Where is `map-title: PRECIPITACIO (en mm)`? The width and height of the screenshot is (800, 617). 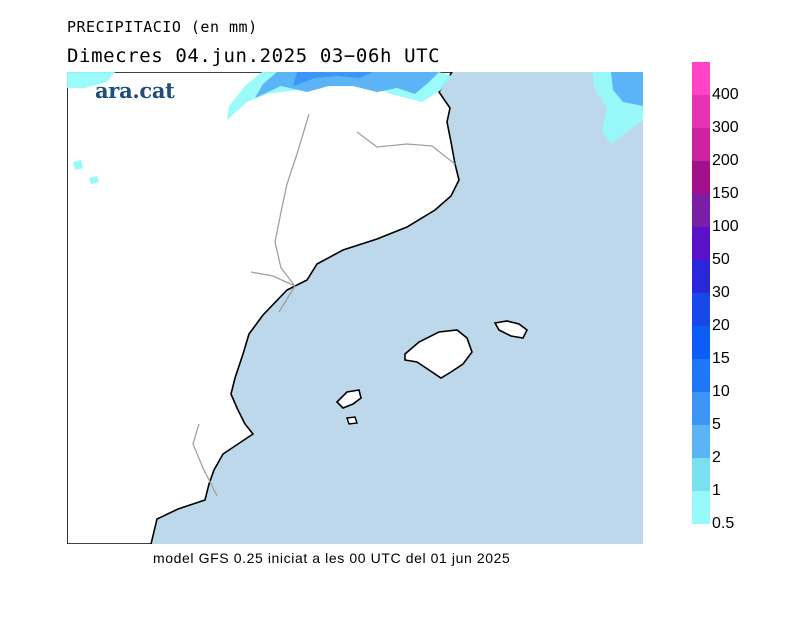 map-title: PRECIPITACIO (en mm) is located at coordinates (162, 27).